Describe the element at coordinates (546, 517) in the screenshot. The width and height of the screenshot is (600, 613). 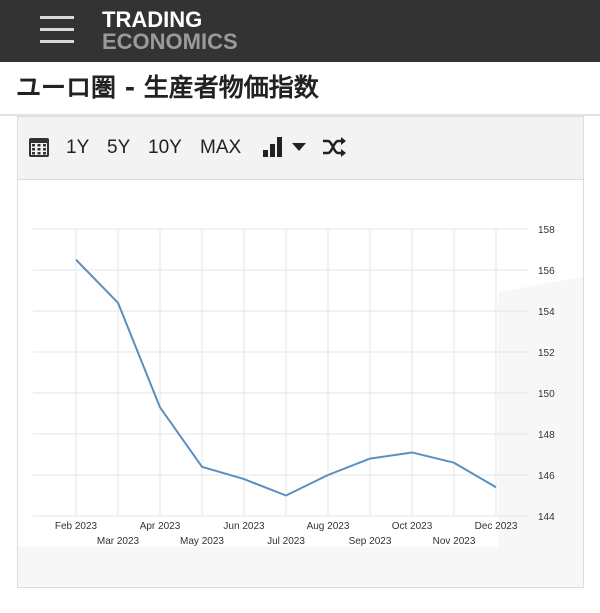
I see `y-tick-label: 144` at that location.